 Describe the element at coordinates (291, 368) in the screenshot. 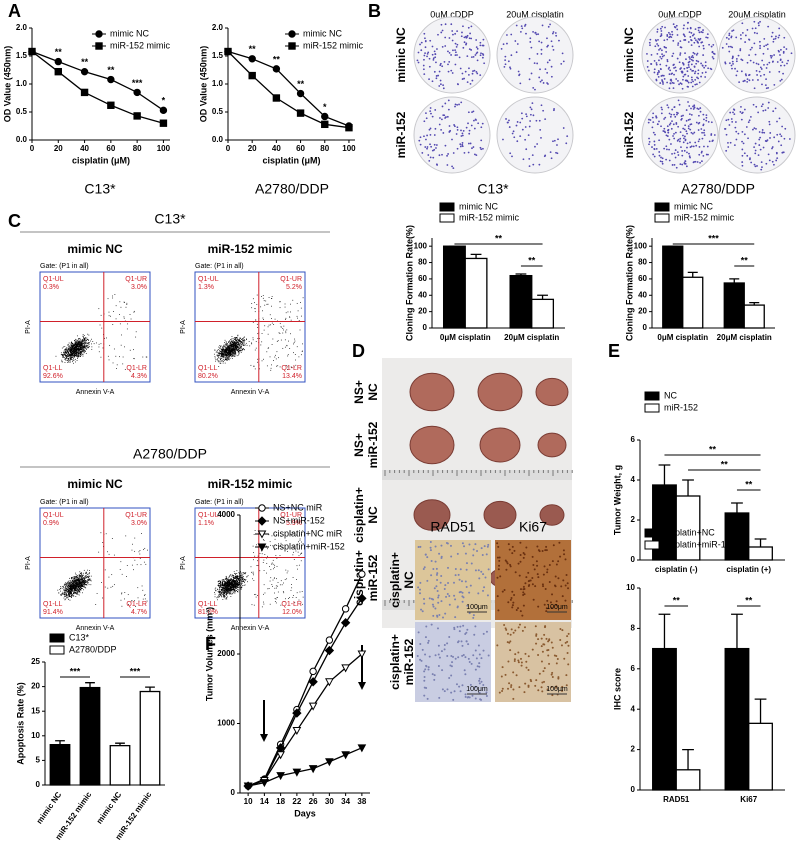

I see `quadrant-name: Q1-LR` at that location.